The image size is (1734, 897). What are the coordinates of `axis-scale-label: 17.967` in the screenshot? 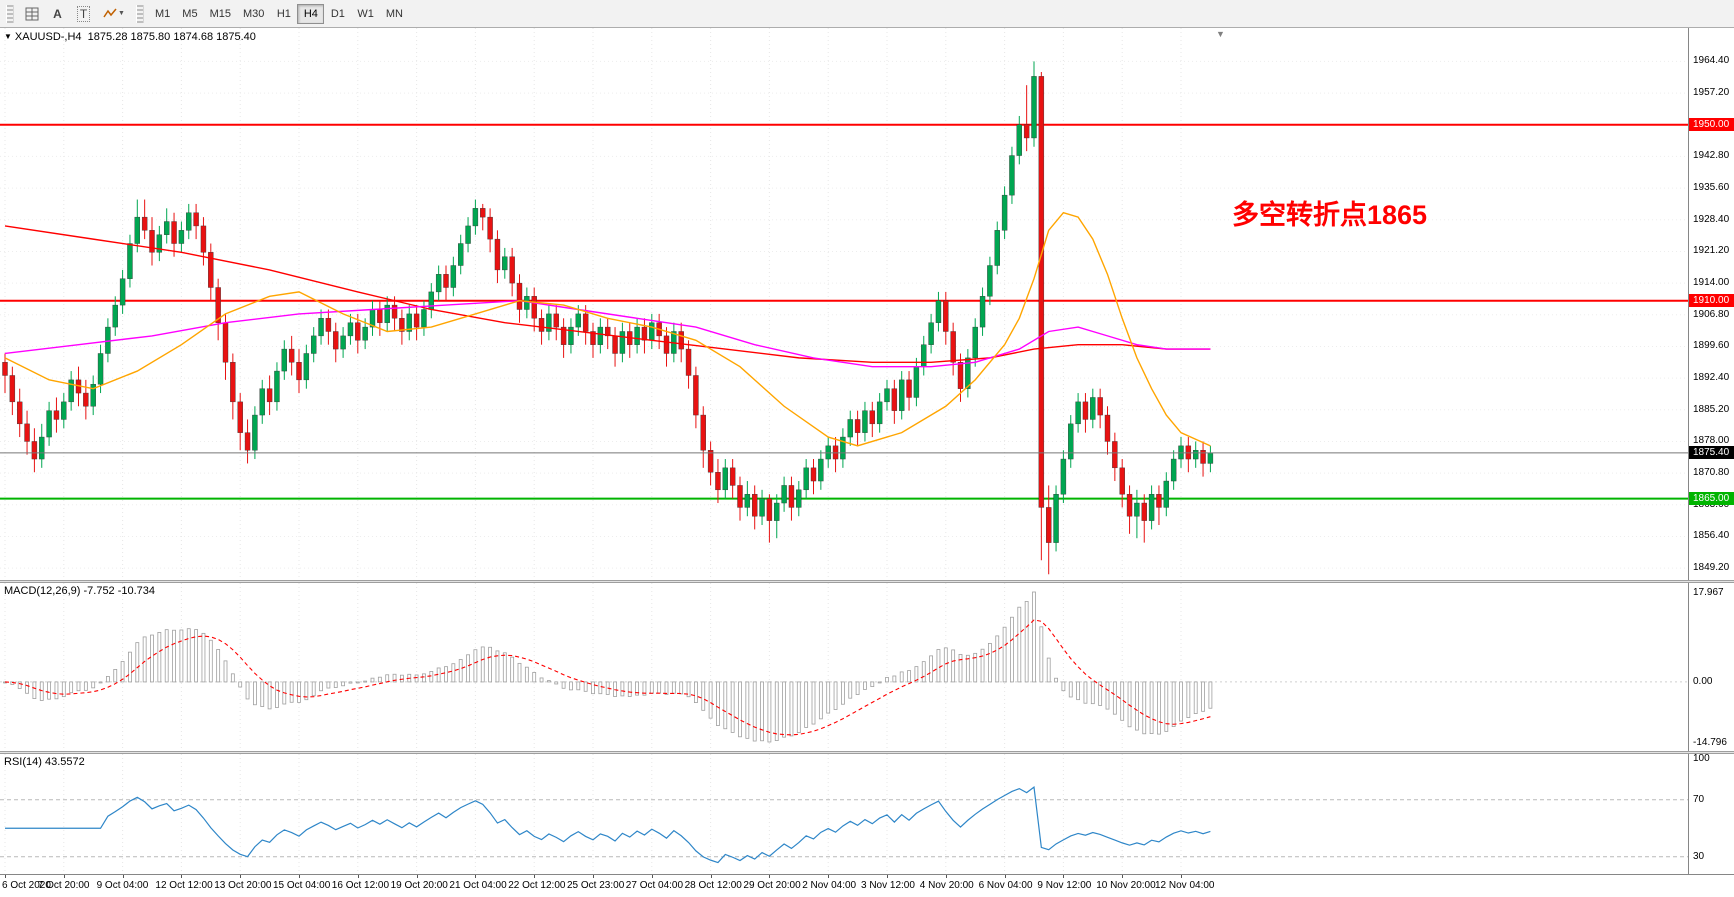 It's located at (1708, 592).